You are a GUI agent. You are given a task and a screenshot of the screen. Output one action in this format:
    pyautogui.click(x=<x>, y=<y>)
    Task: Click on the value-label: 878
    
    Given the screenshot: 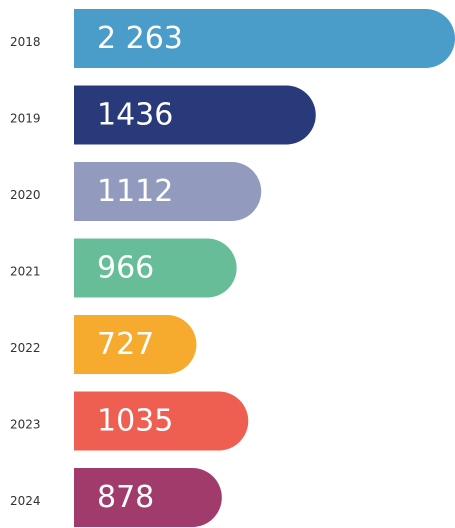 What is the action you would take?
    pyautogui.click(x=125, y=497)
    